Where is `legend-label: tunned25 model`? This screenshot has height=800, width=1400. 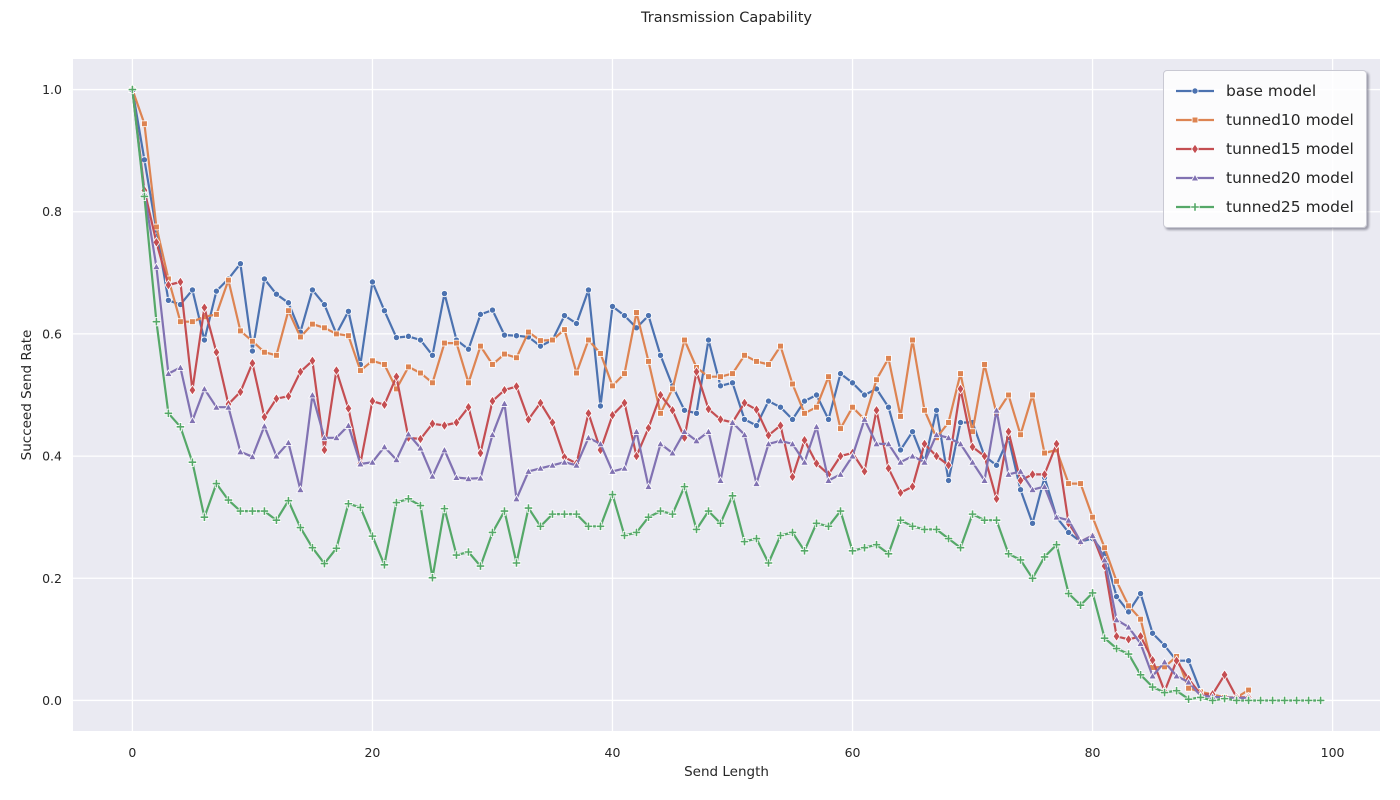
legend-label: tunned25 model is located at coordinates (1290, 207).